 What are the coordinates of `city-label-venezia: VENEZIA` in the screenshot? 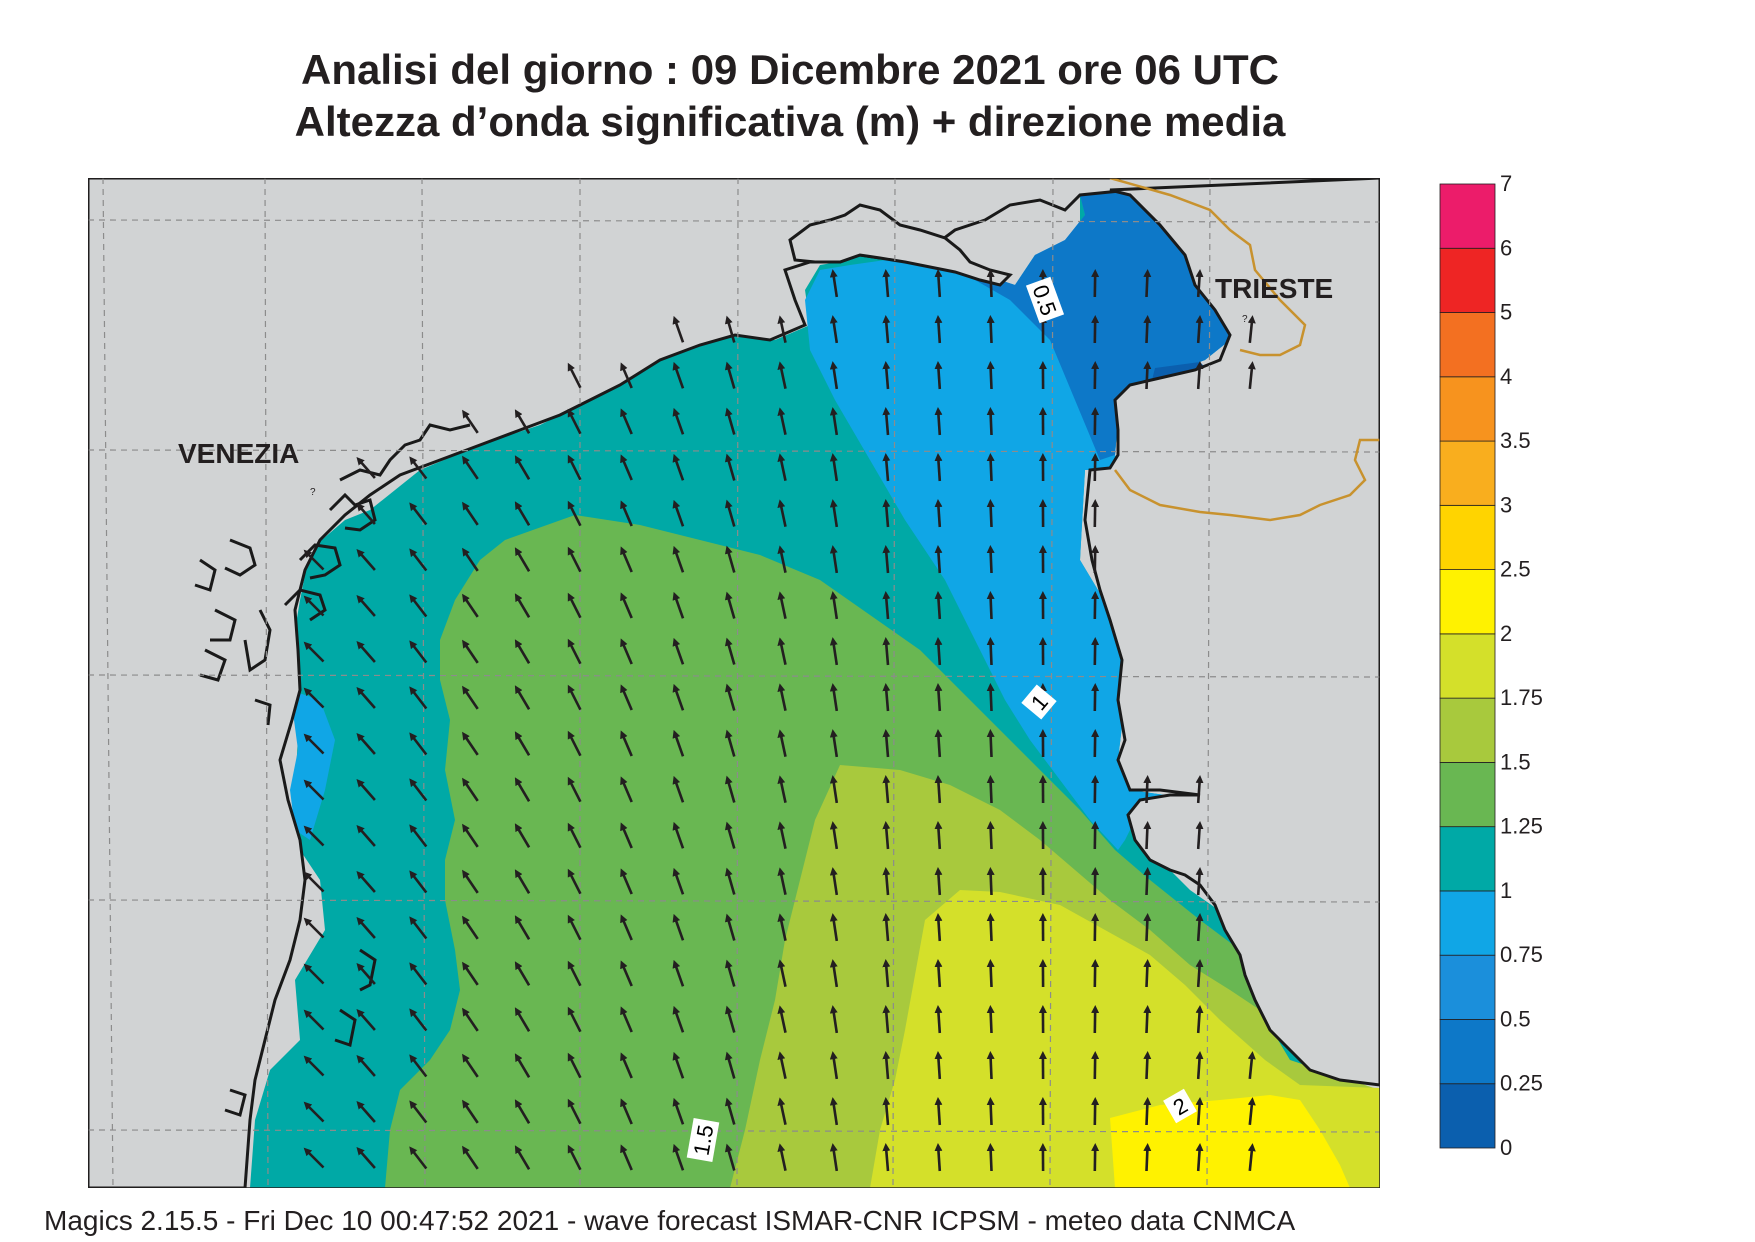 It's located at (238, 453).